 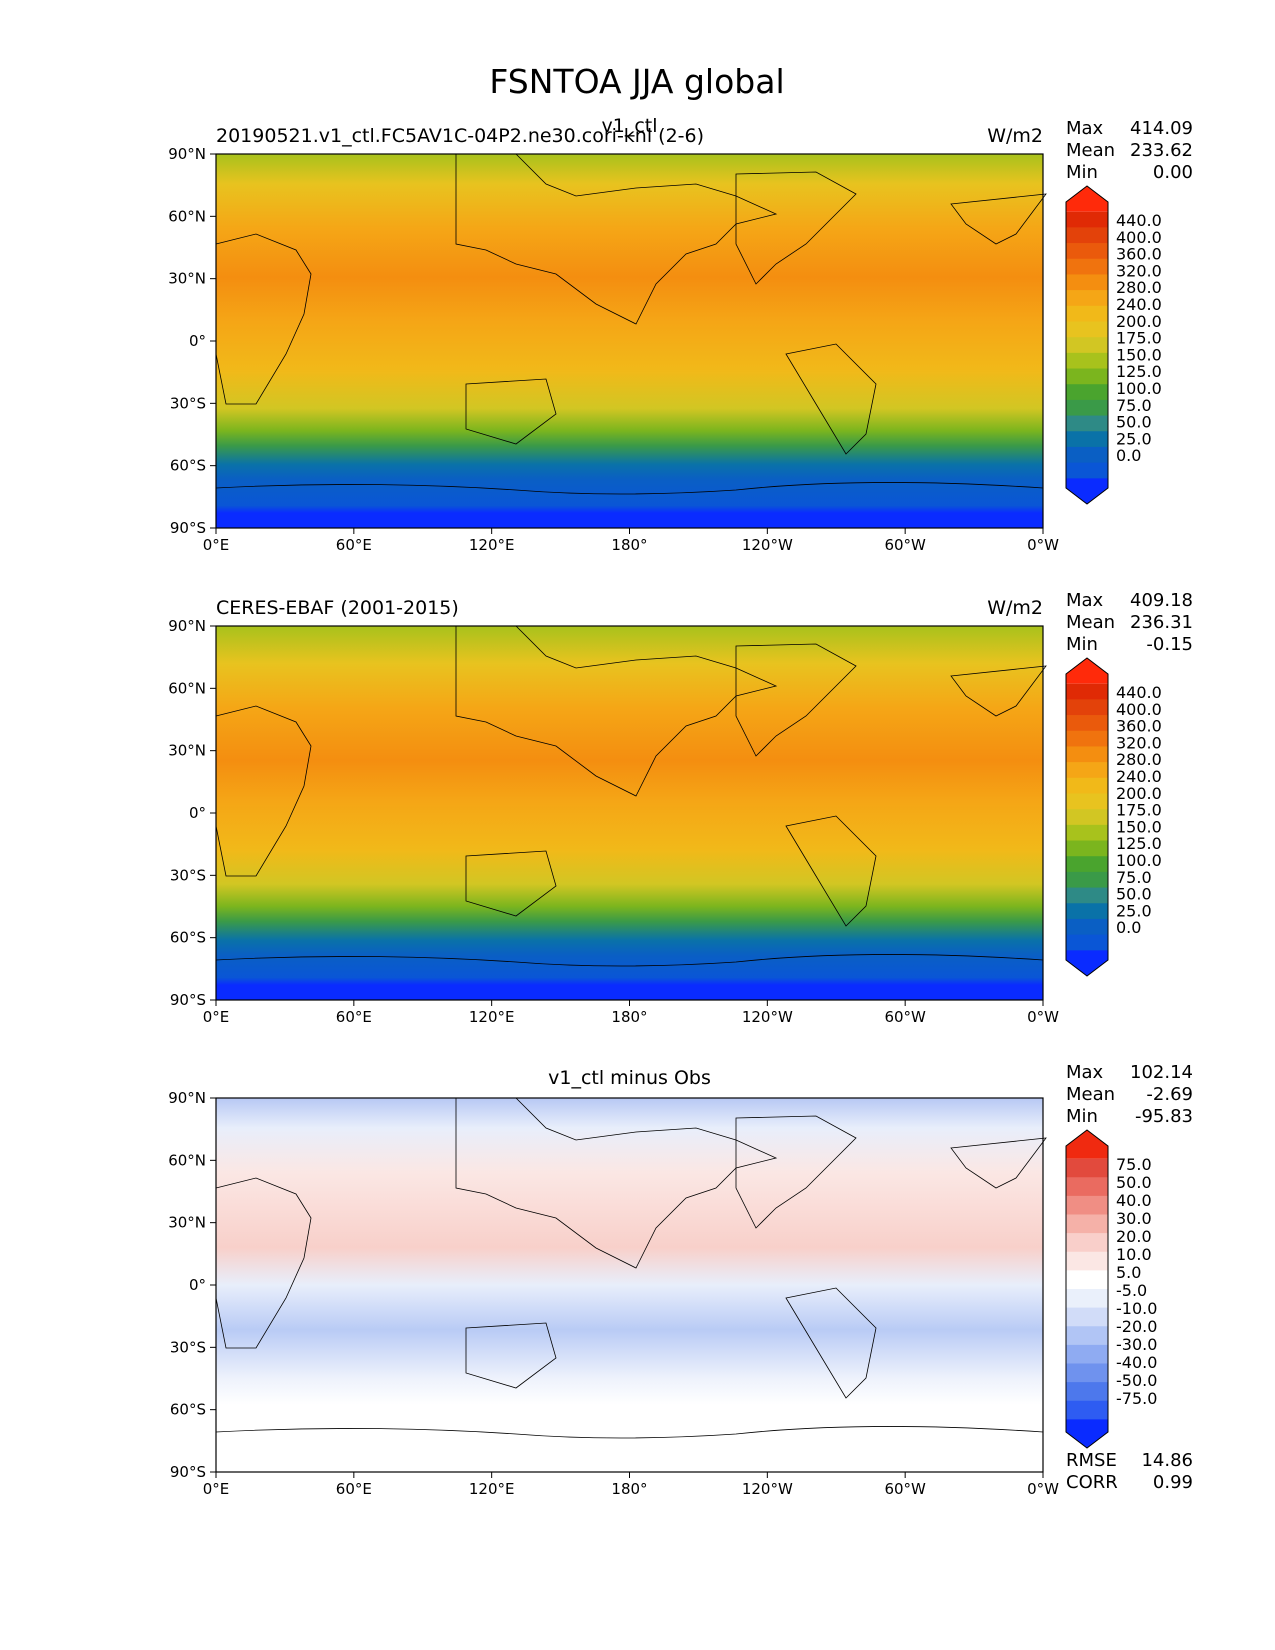 What do you see at coordinates (1139, 304) in the screenshot?
I see `colorbar-label: 240.0` at bounding box center [1139, 304].